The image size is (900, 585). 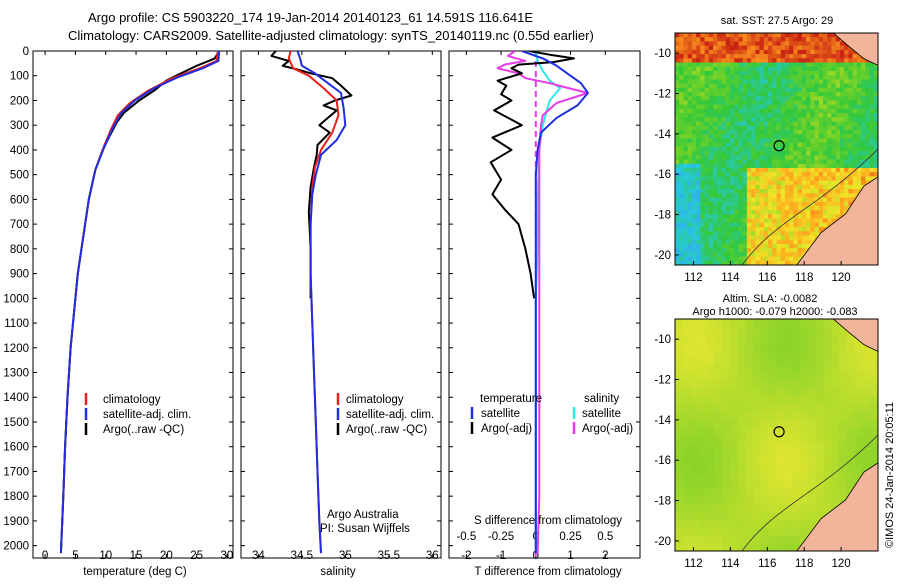 I want to click on sst-map-title: sat. SST: 27.5 Argo: 29, so click(x=777, y=21).